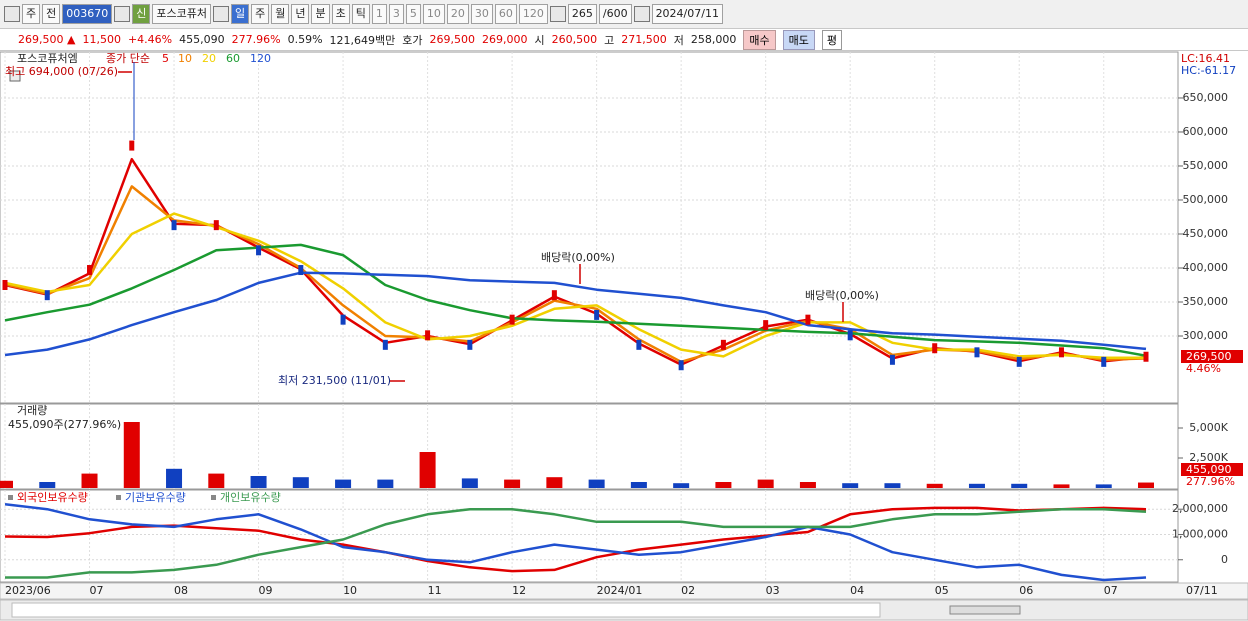 The height and width of the screenshot is (621, 1248). What do you see at coordinates (985, 610) in the screenshot?
I see `scroll-thumb` at bounding box center [985, 610].